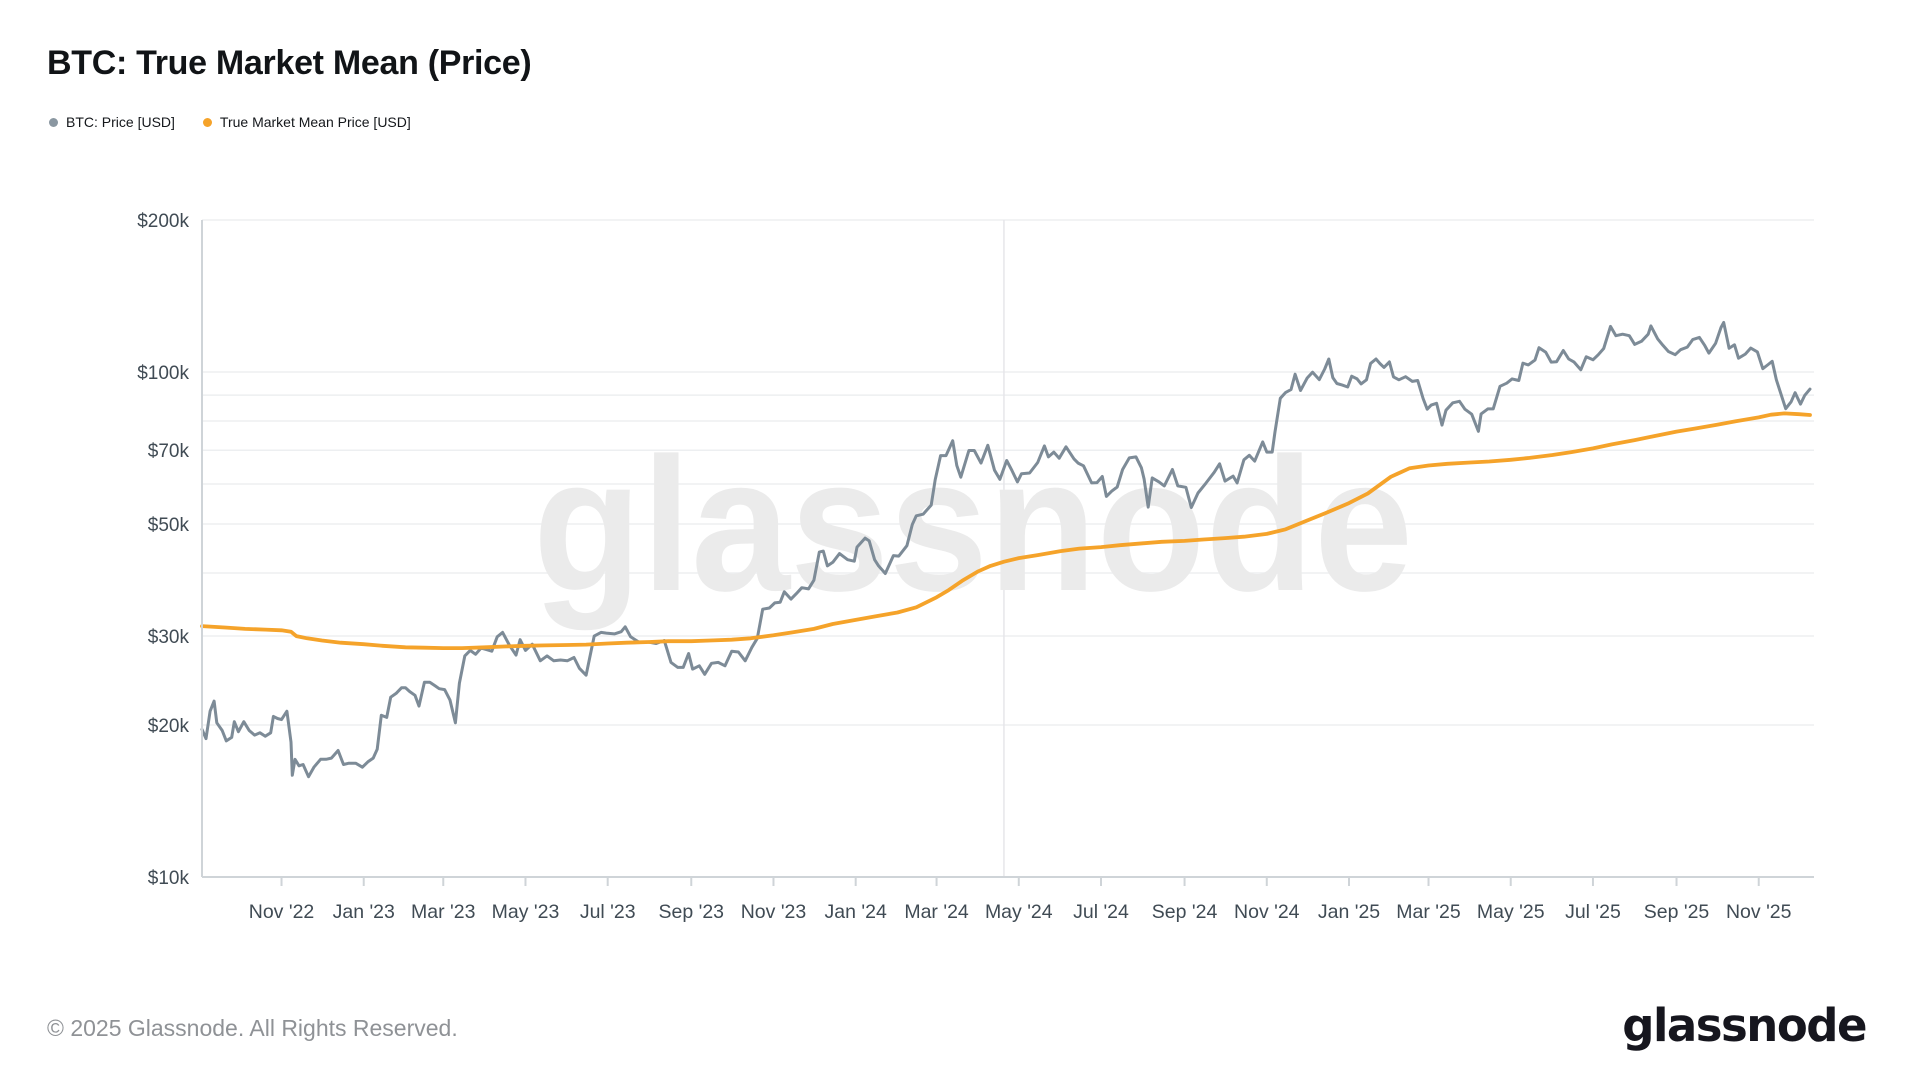 This screenshot has height=1080, width=1920. What do you see at coordinates (289, 63) in the screenshot?
I see `page-title: BTC: True Market Mean (Price)` at bounding box center [289, 63].